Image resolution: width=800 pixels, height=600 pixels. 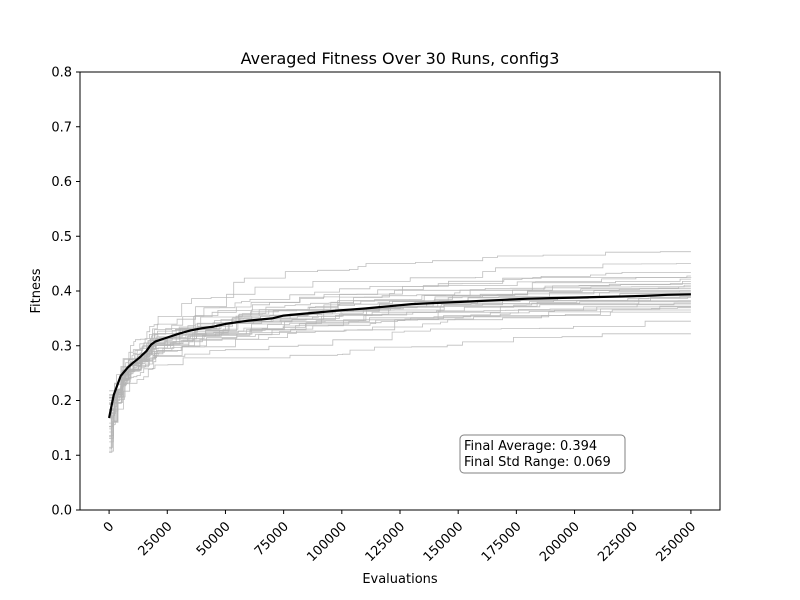 I want to click on x-axis-title: Evaluations, so click(x=400, y=579).